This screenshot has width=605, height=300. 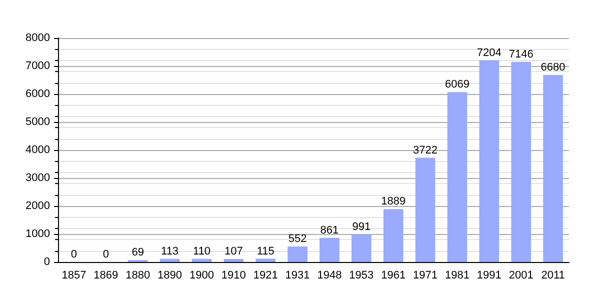 What do you see at coordinates (47, 262) in the screenshot?
I see `y-tick-label: 0` at bounding box center [47, 262].